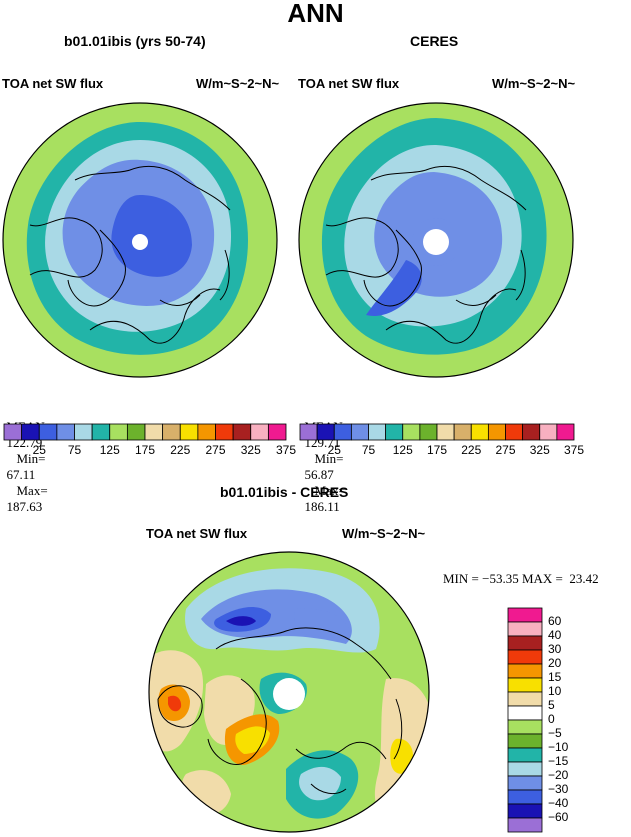 This screenshot has width=631, height=837. I want to click on panel2-left-label: TOA net SW flux, so click(349, 83).